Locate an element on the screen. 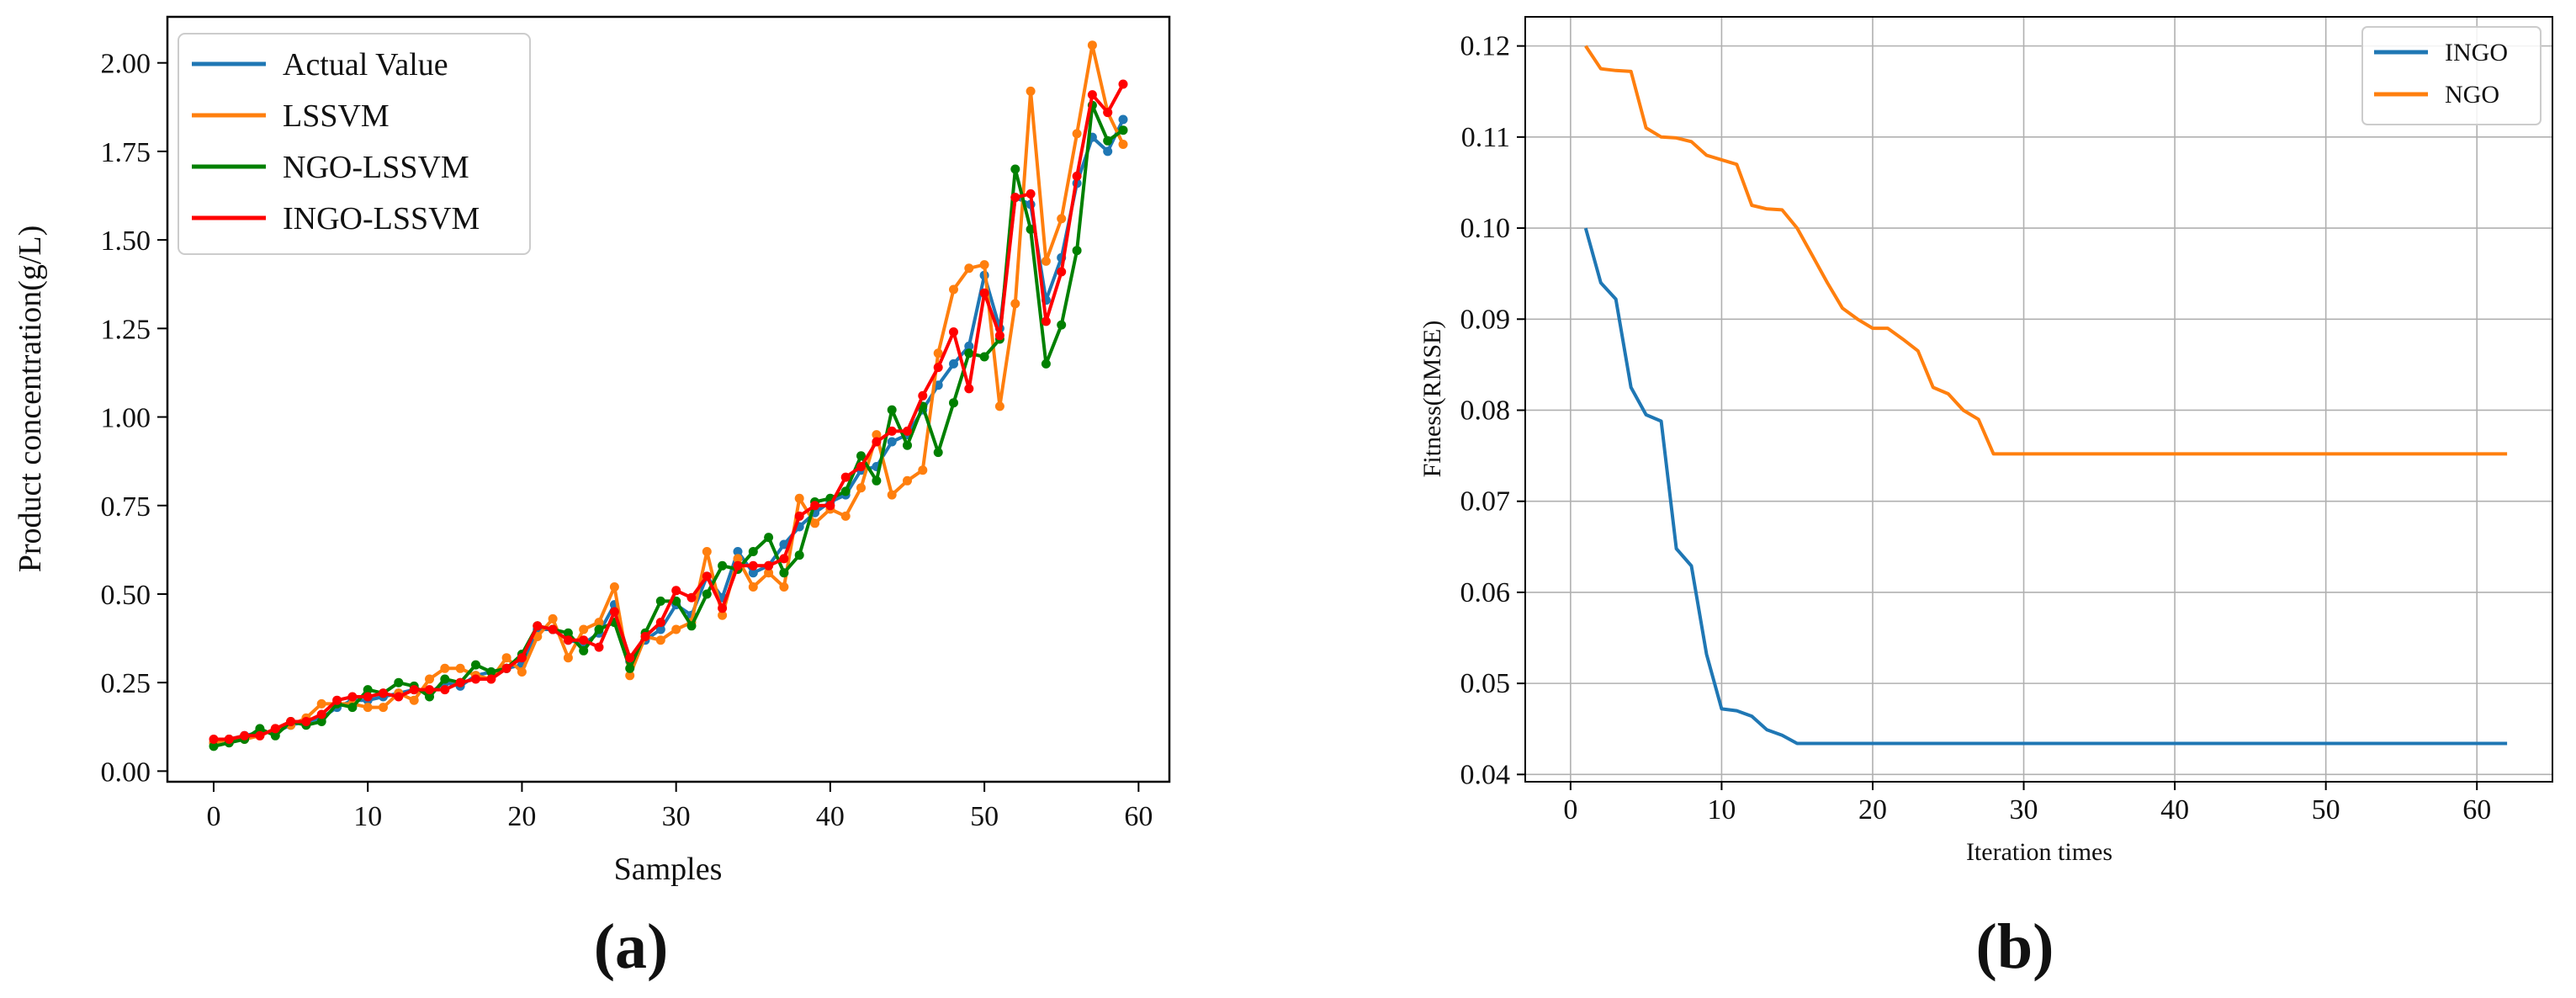  legend-label: NGO is located at coordinates (2472, 95).